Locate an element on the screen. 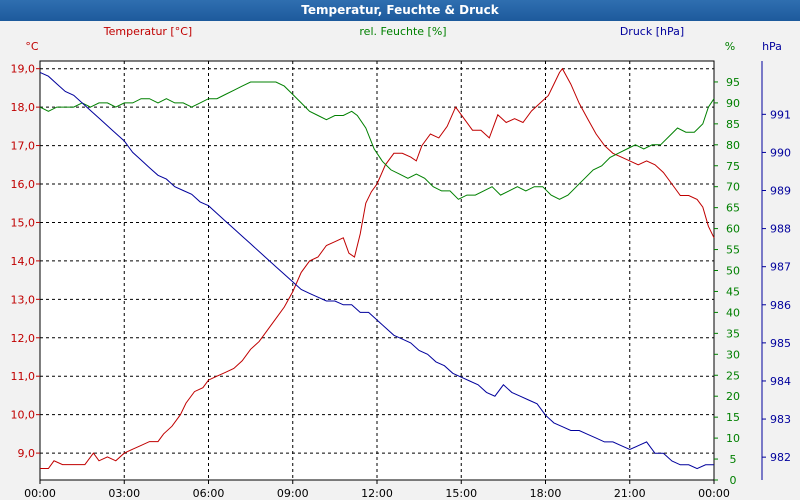  x-tick-time-label: 21:00 is located at coordinates (630, 493).